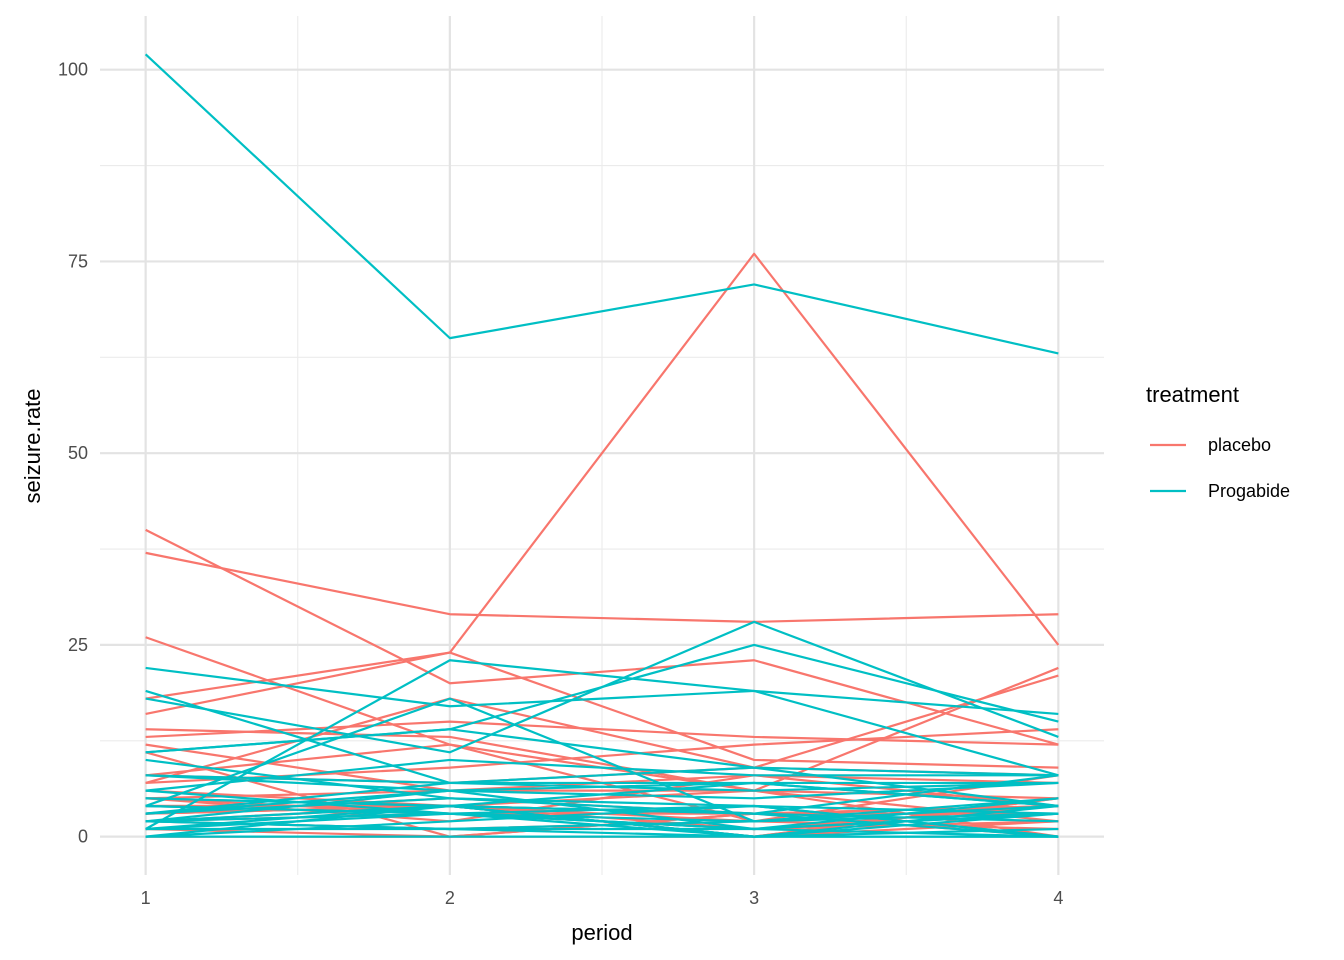 This screenshot has height=960, width=1344. Describe the element at coordinates (78, 261) in the screenshot. I see `y-tick-label: 75` at that location.